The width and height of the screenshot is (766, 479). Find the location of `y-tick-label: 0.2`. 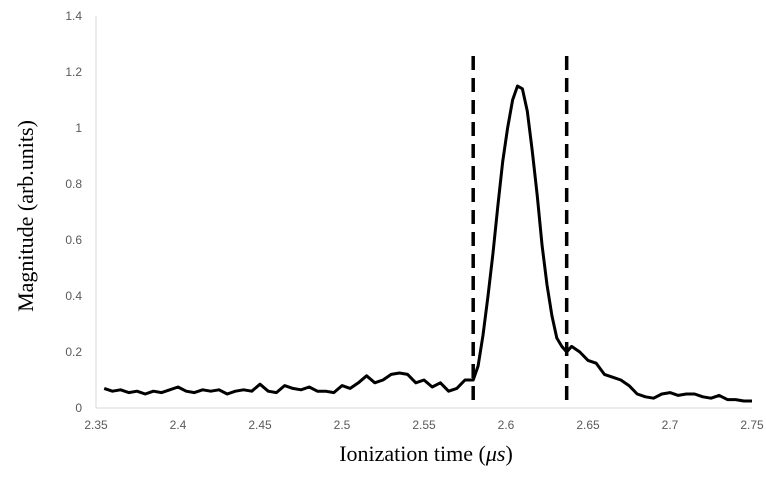

y-tick-label: 0.2 is located at coordinates (73, 352).